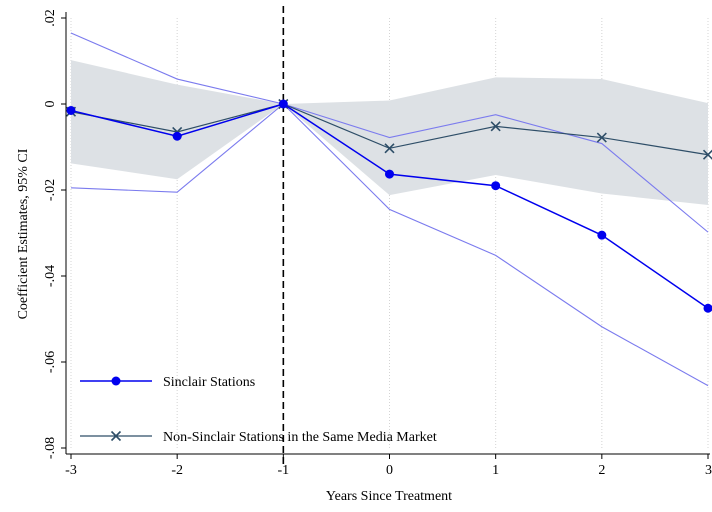  What do you see at coordinates (50, 190) in the screenshot?
I see `y-tick-label-3: -.02` at bounding box center [50, 190].